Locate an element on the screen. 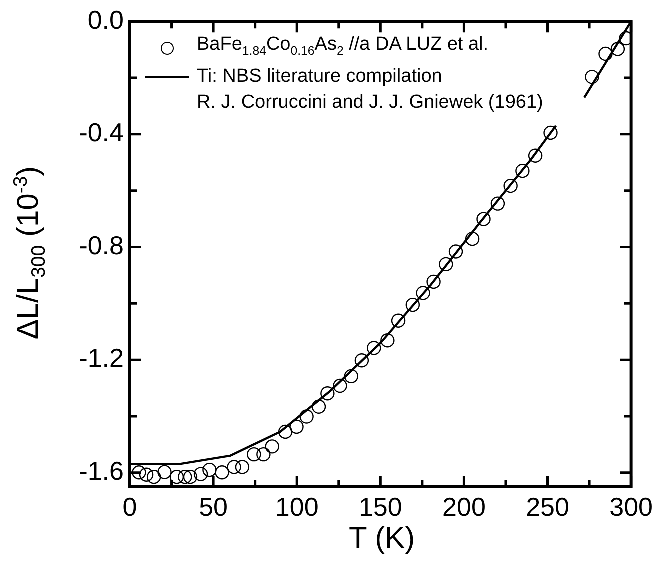  legend-label: Ti: NBS literature compilation is located at coordinates (319, 76).